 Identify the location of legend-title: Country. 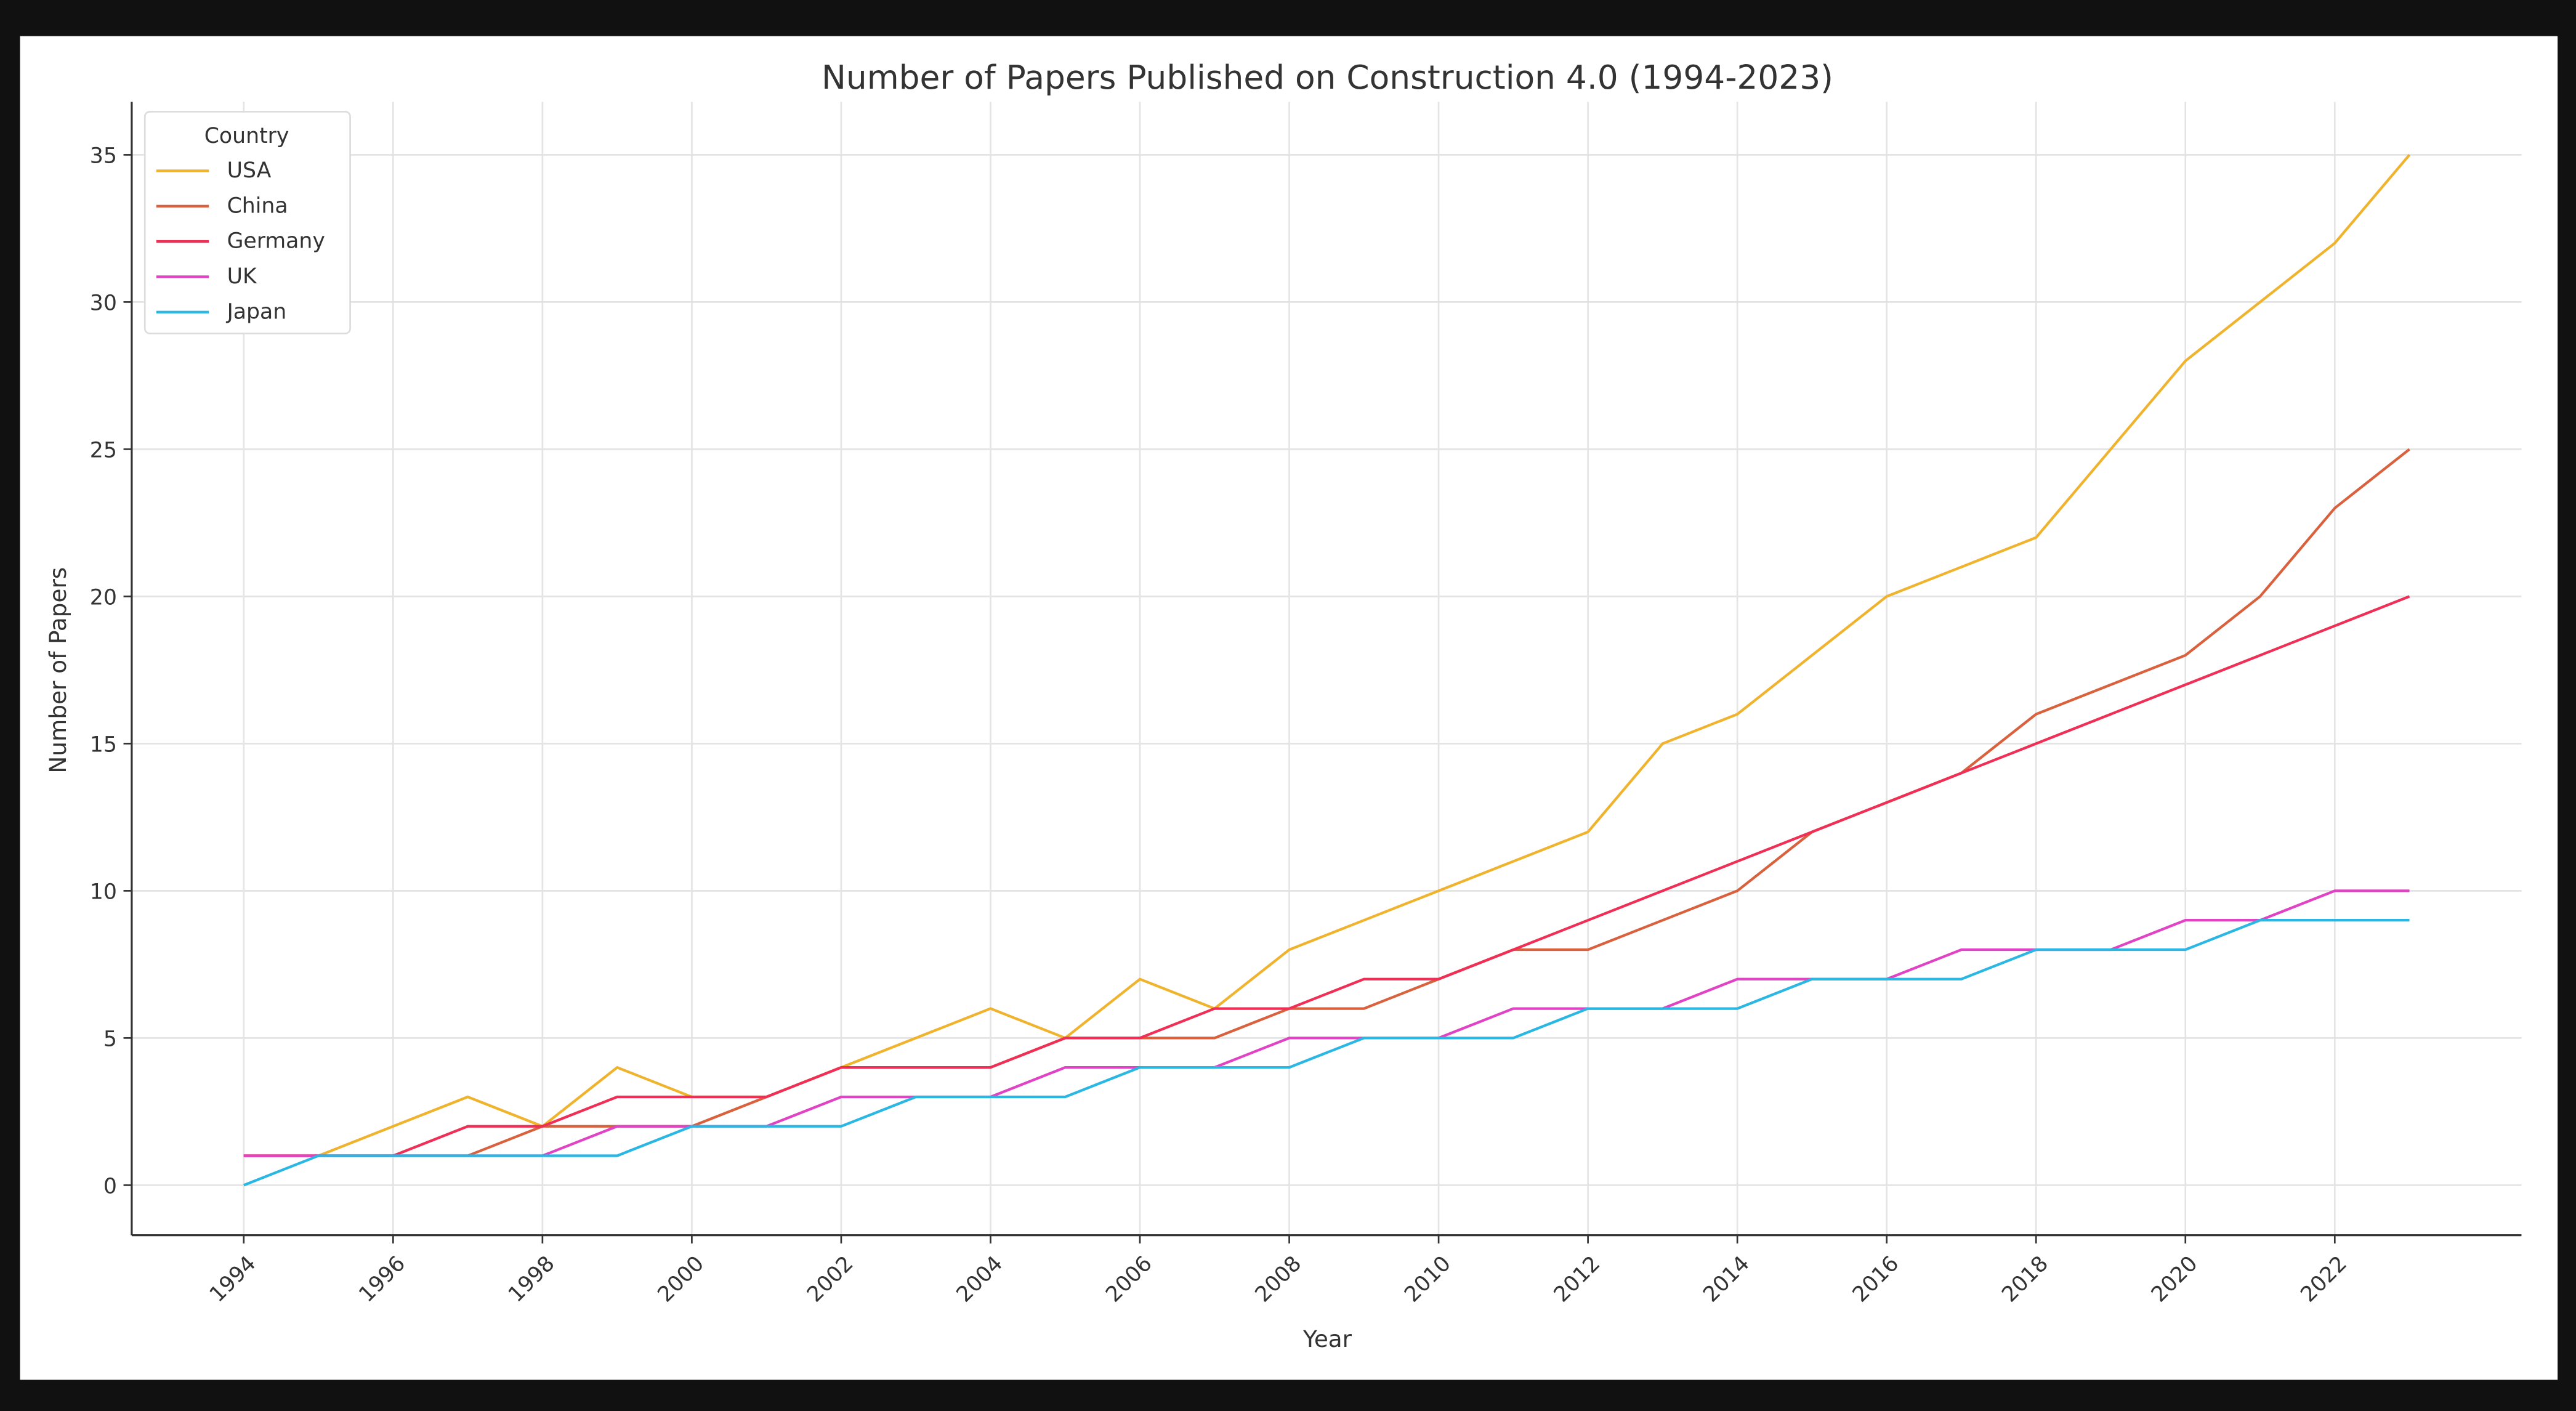
(246, 136).